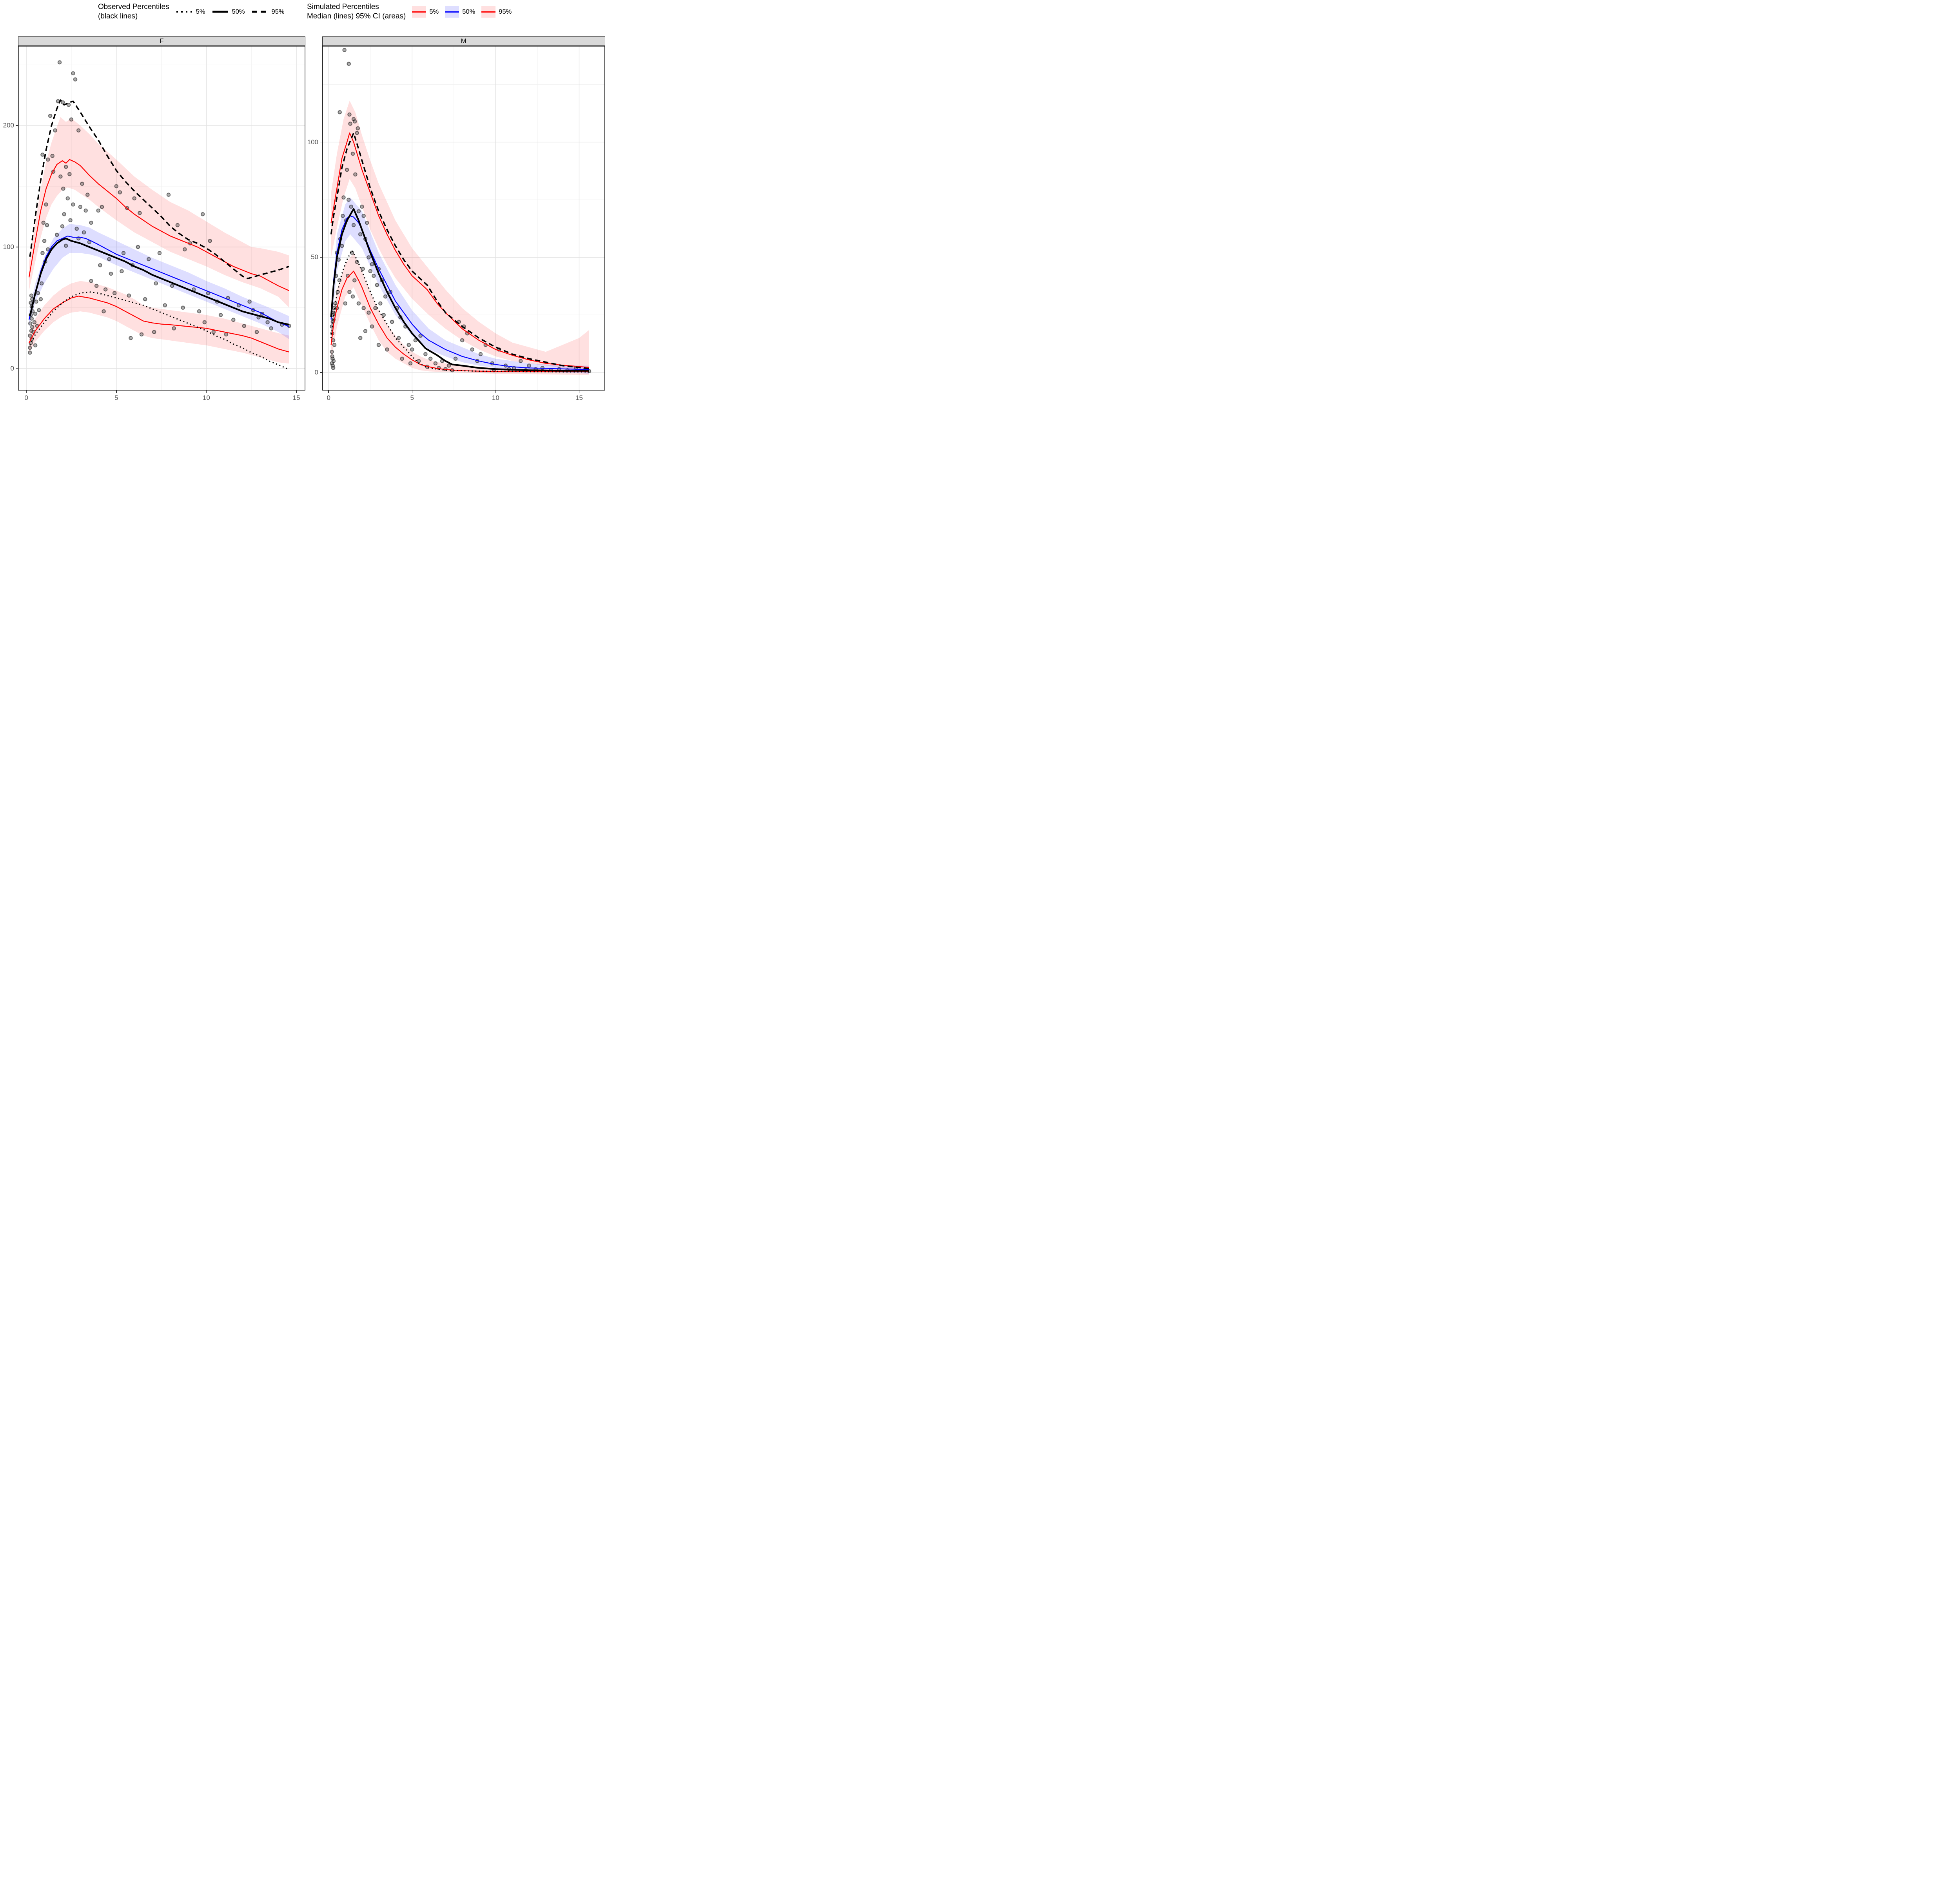 The width and height of the screenshot is (1960, 1882). Describe the element at coordinates (161, 41) in the screenshot. I see `facet-strip-F: F` at that location.